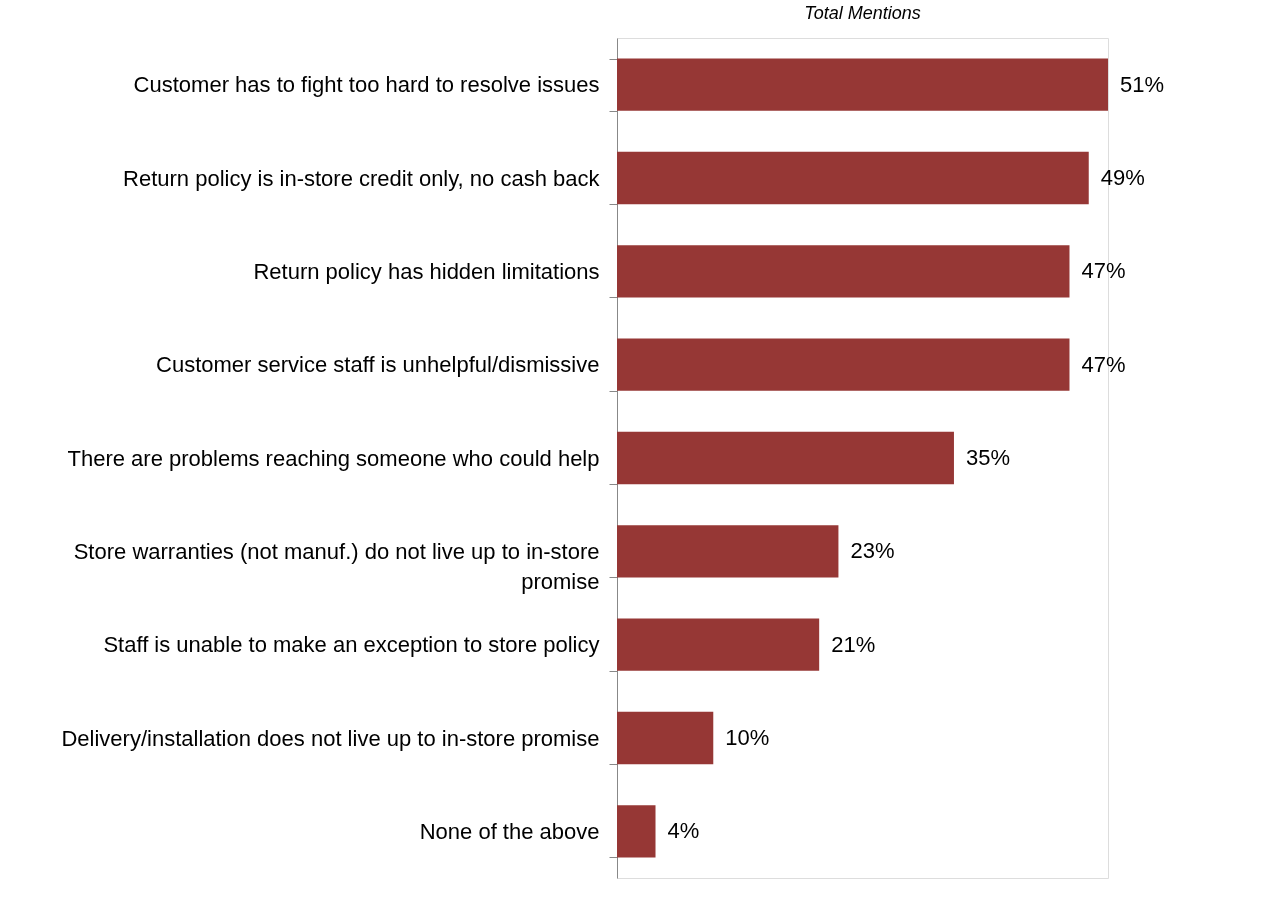 The width and height of the screenshot is (1282, 902). What do you see at coordinates (378, 365) in the screenshot?
I see `y-tick-label: Customer service staff is unhelpful/dismissive` at bounding box center [378, 365].